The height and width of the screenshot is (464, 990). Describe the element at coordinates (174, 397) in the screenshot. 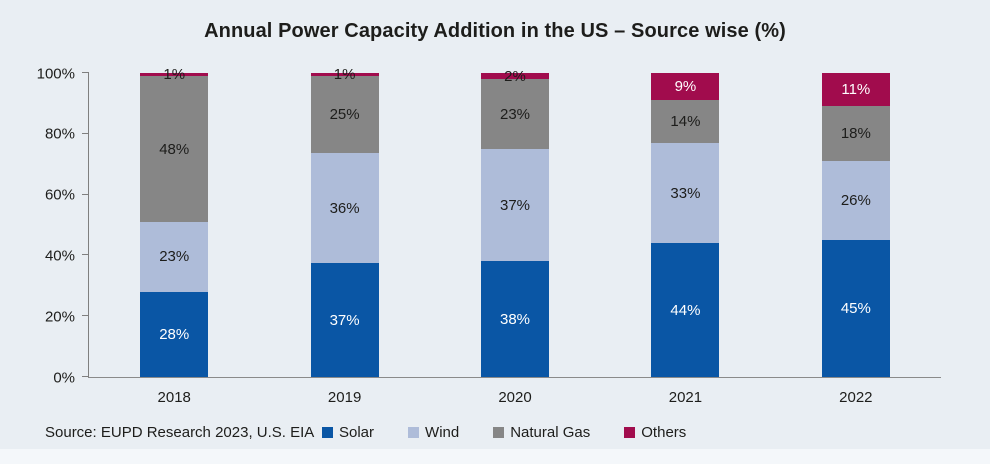

I see `x-axis-label-2018: 2018` at that location.